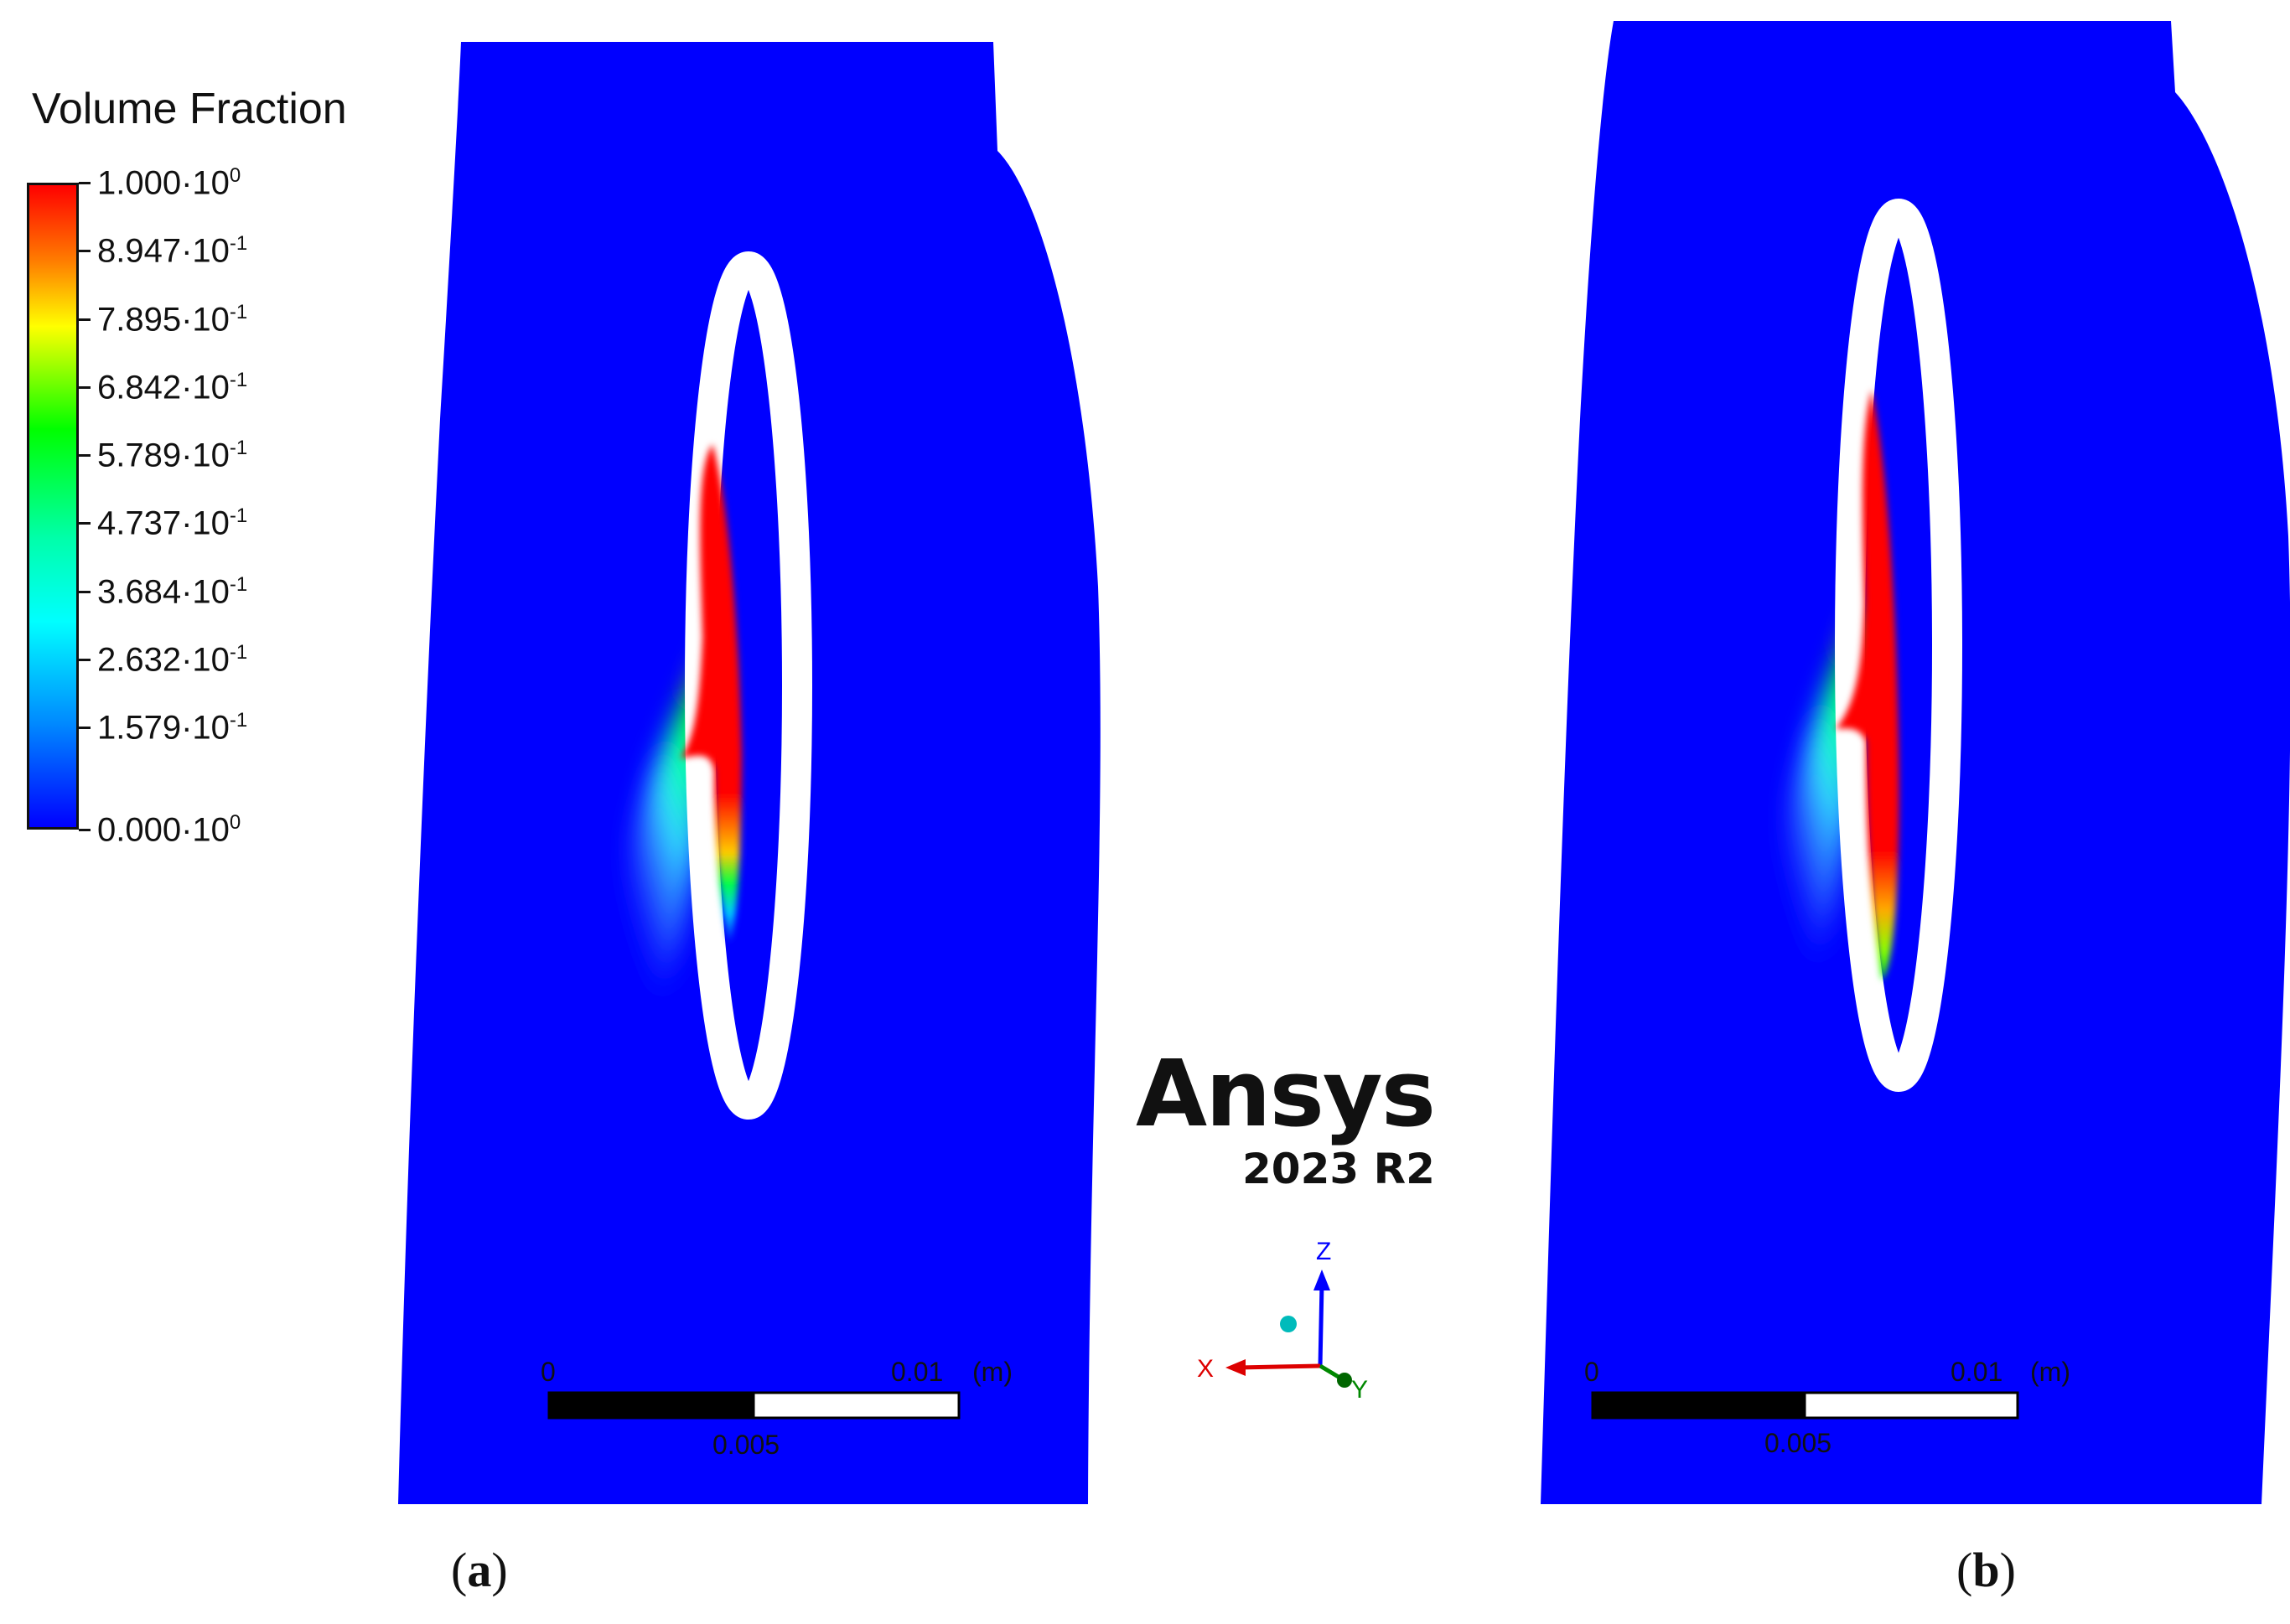  Describe the element at coordinates (139, 591) in the screenshot. I see `tick-mantissa: 3.684` at that location.